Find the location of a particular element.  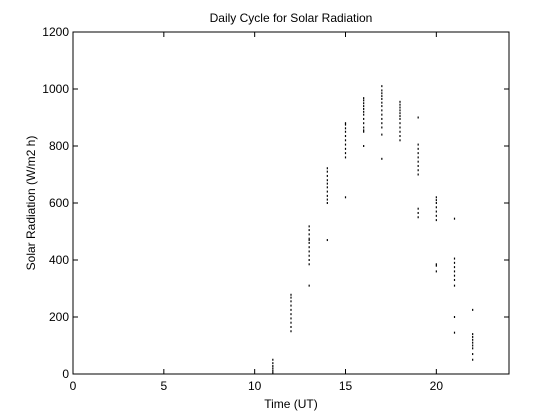

y-tick-label: 1000 is located at coordinates (55, 89).